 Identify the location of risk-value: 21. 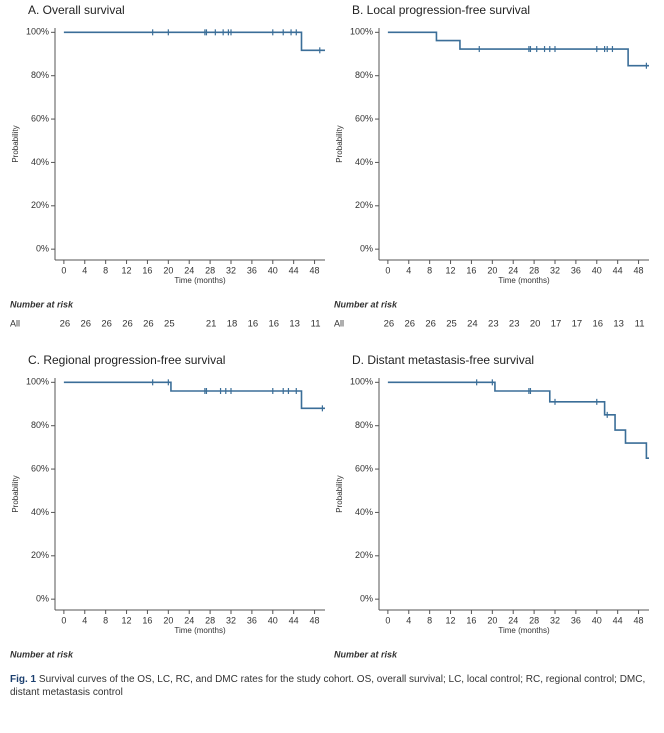
(211, 324).